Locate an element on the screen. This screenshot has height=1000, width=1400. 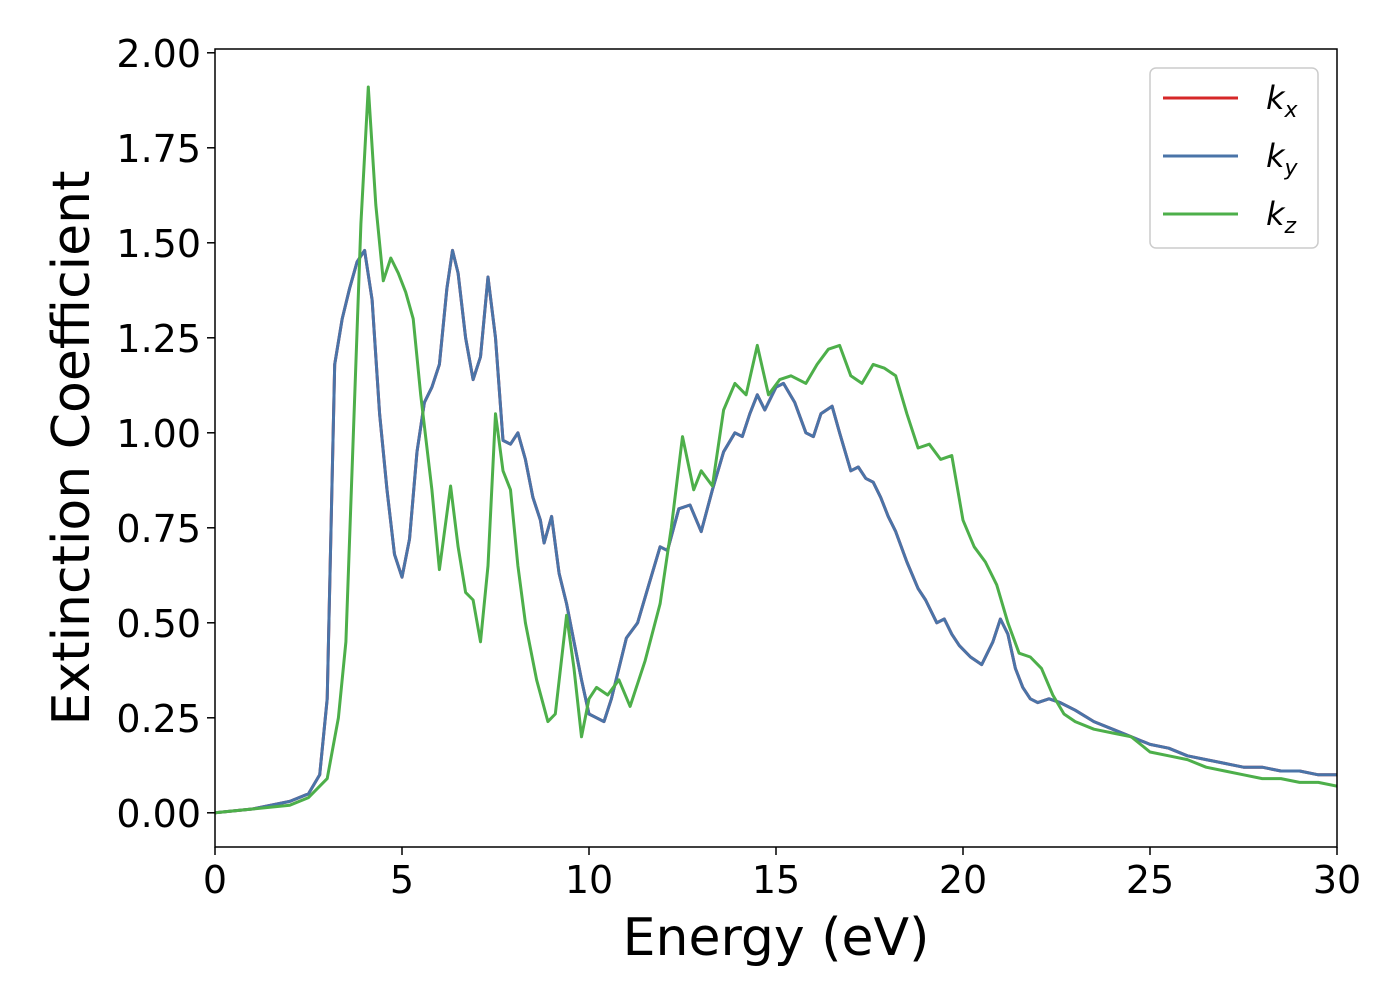
legend-label-sub: x is located at coordinates (1291, 110).